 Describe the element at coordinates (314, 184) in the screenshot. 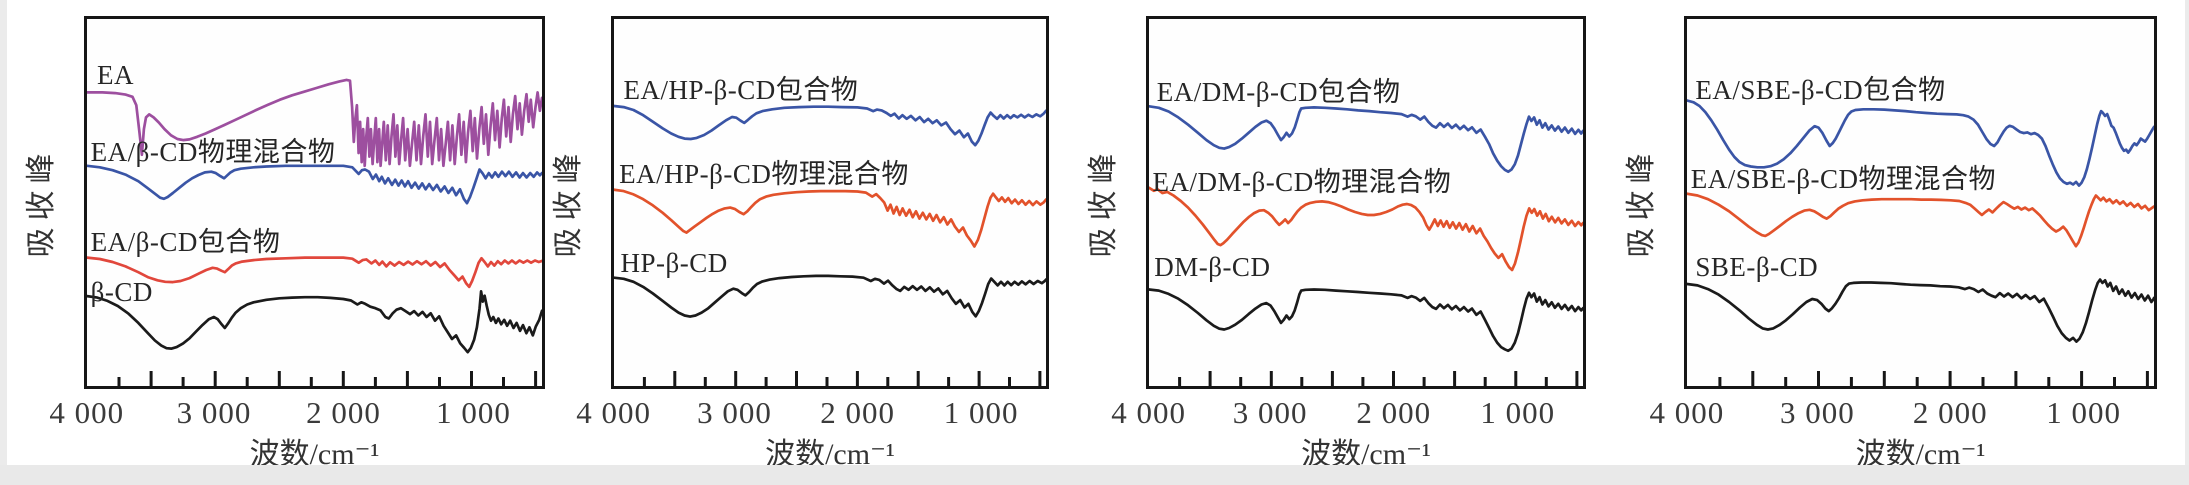

I see `spectrum-curve-ea-beta-cd-physical-mixture` at that location.